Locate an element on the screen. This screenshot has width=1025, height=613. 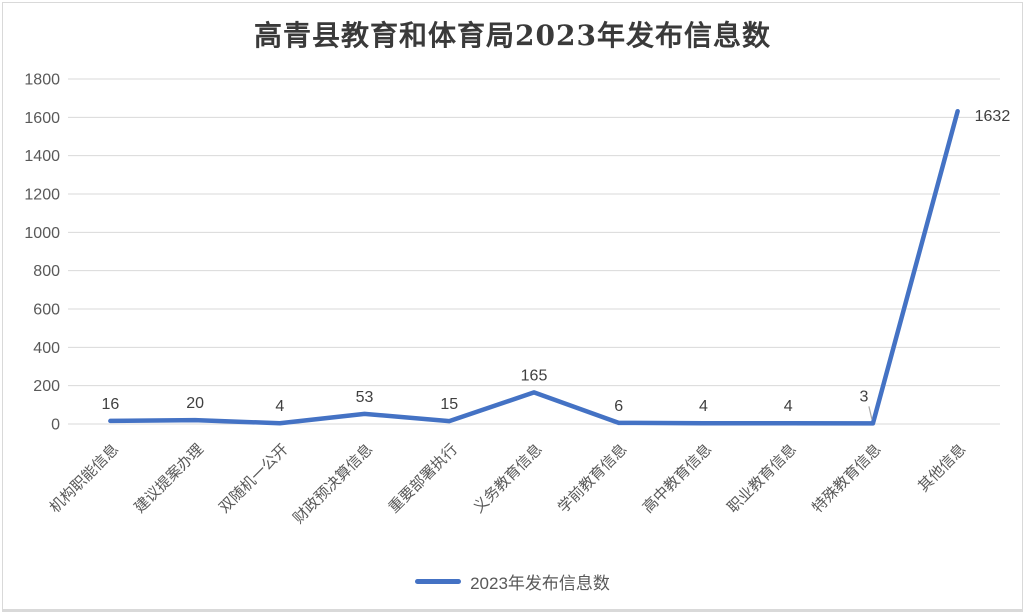
x-category-label: 其他信息 is located at coordinates (942, 468).